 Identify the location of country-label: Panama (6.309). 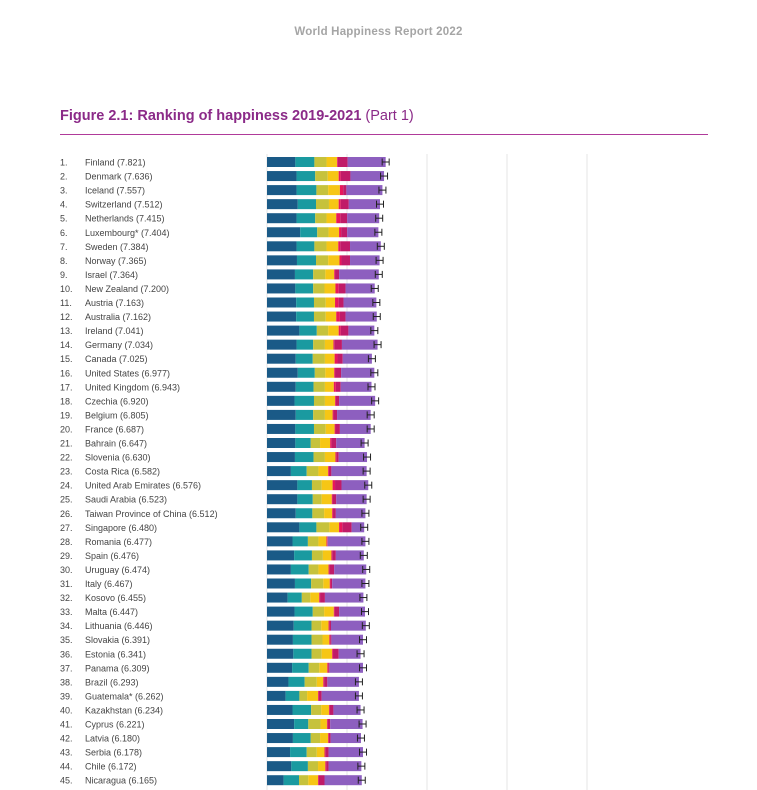
(117, 668).